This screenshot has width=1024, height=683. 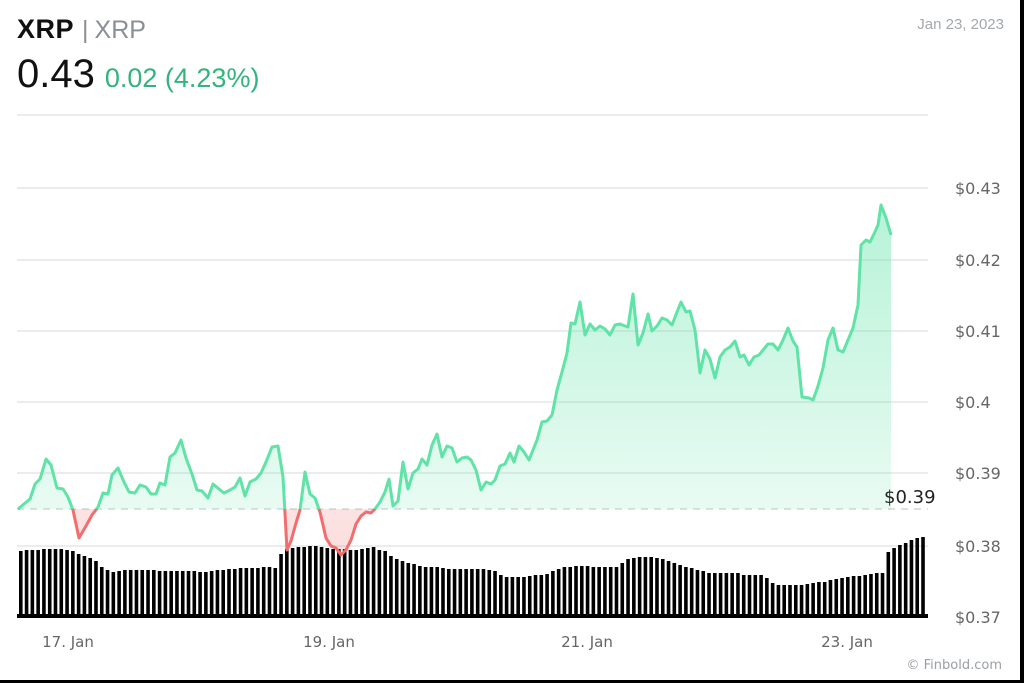 I want to click on volume-bars, so click(x=472, y=577).